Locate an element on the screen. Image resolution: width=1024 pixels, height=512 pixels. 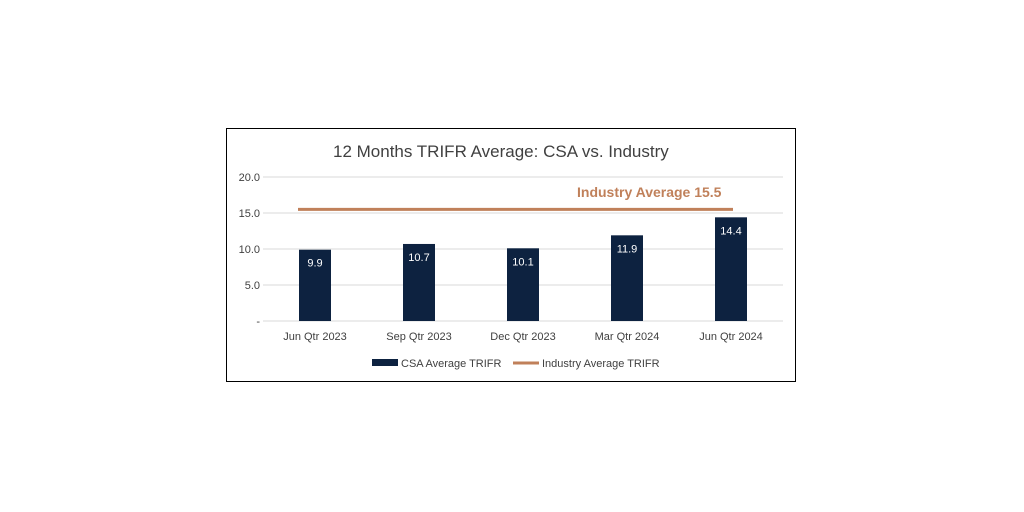
y-tick-label: 5.0 is located at coordinates (252, 286).